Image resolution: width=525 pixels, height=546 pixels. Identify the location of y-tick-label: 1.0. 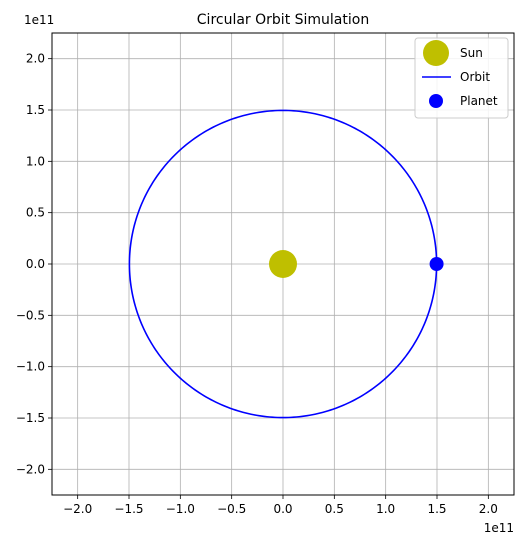
(35, 161).